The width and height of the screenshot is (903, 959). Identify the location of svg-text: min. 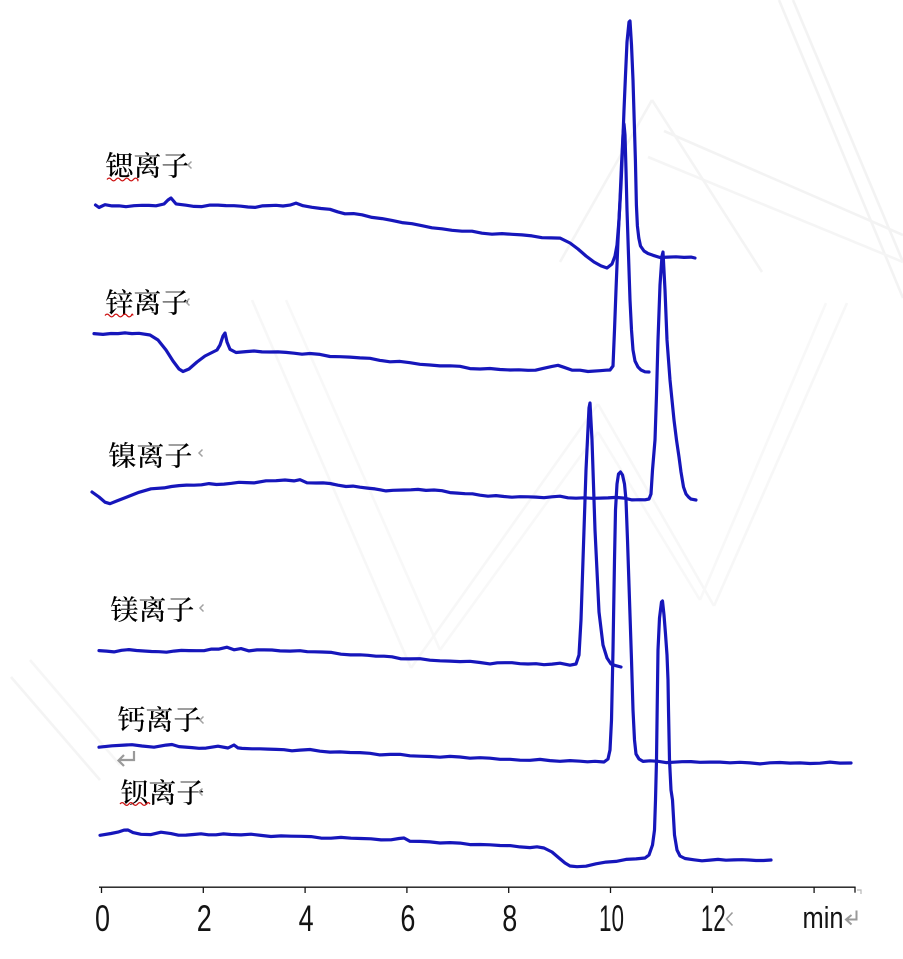
(823, 917).